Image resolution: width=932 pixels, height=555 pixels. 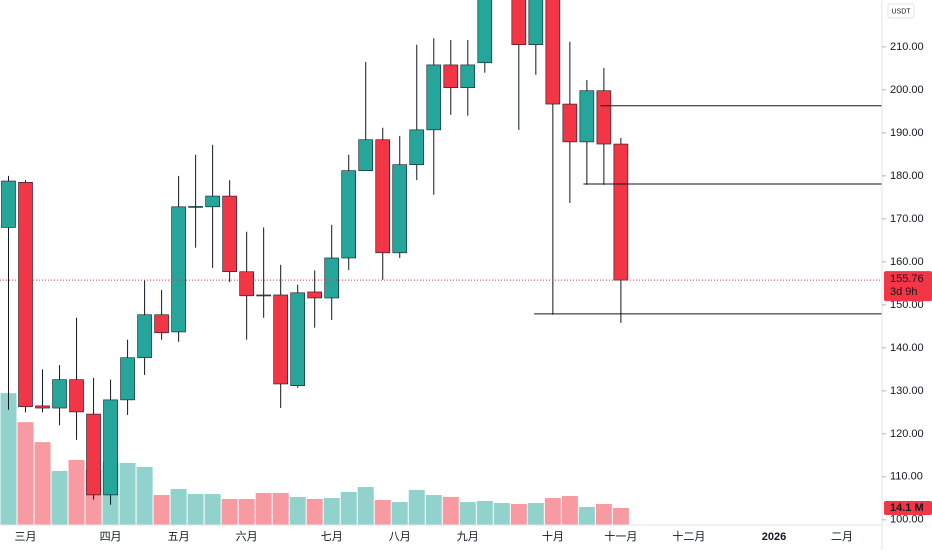 I want to click on x-tick-label: 五月, so click(x=179, y=537).